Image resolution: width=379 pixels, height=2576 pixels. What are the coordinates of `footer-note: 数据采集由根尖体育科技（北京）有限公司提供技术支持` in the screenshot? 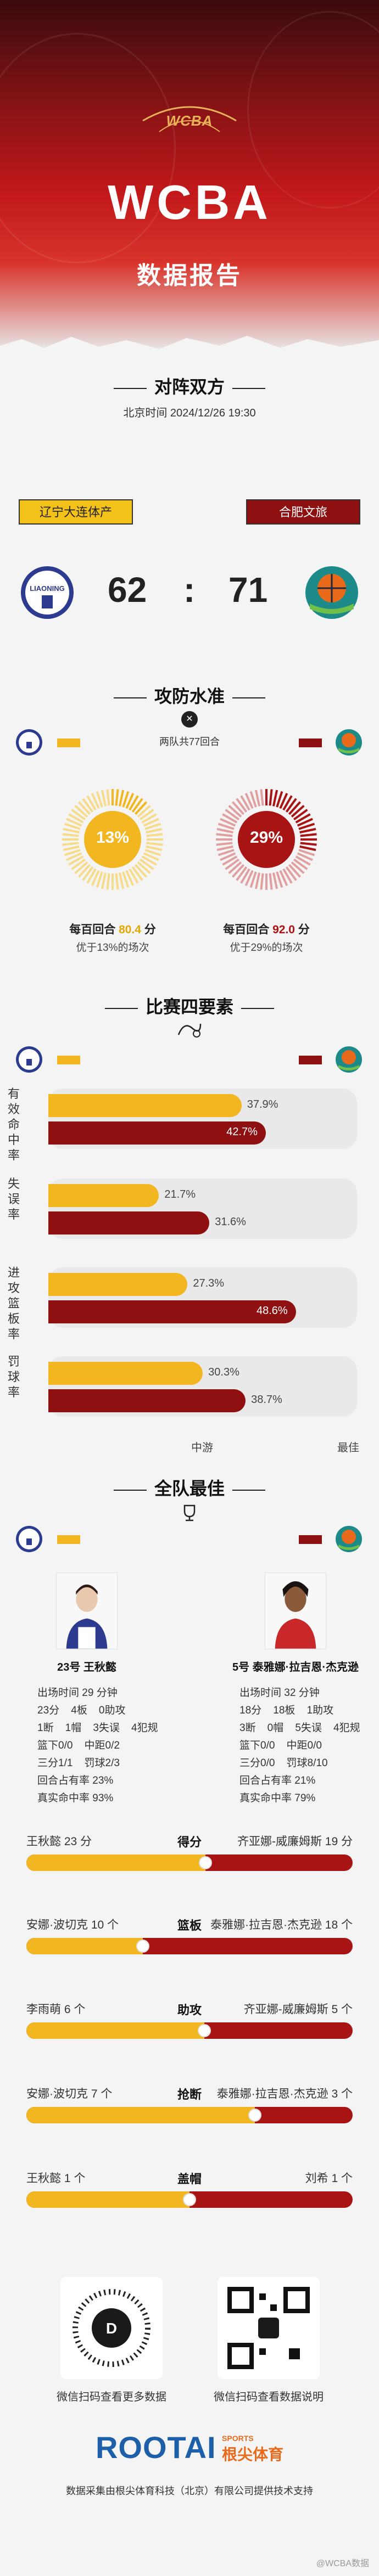 It's located at (189, 2491).